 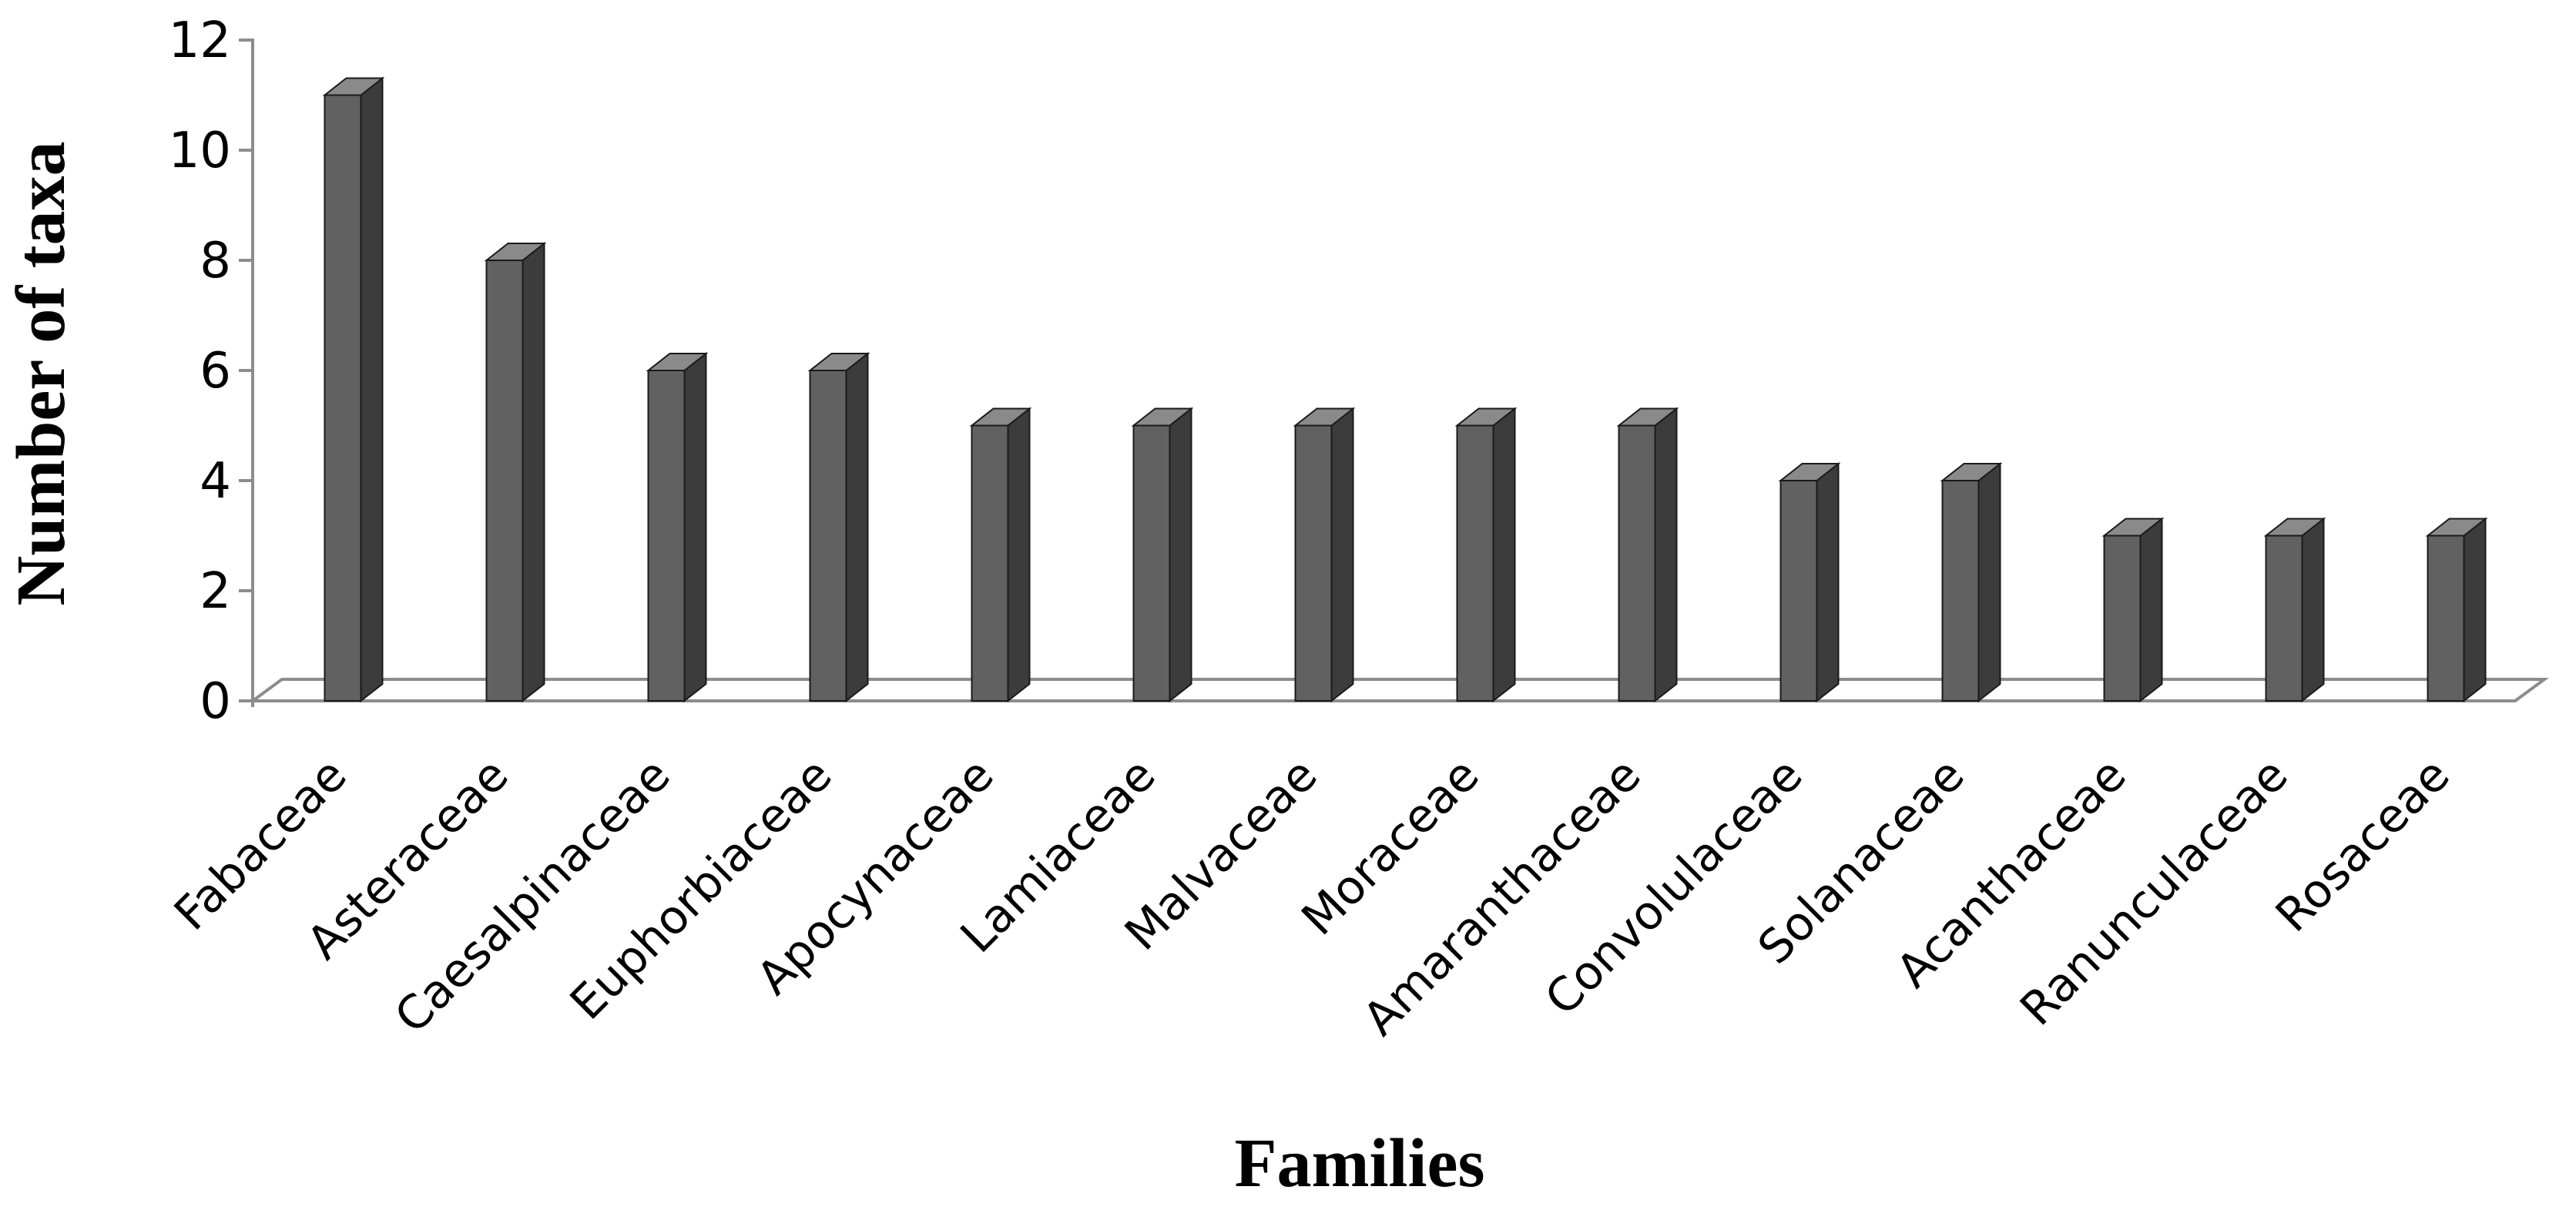 I want to click on chart-floor, so click(x=1398, y=690).